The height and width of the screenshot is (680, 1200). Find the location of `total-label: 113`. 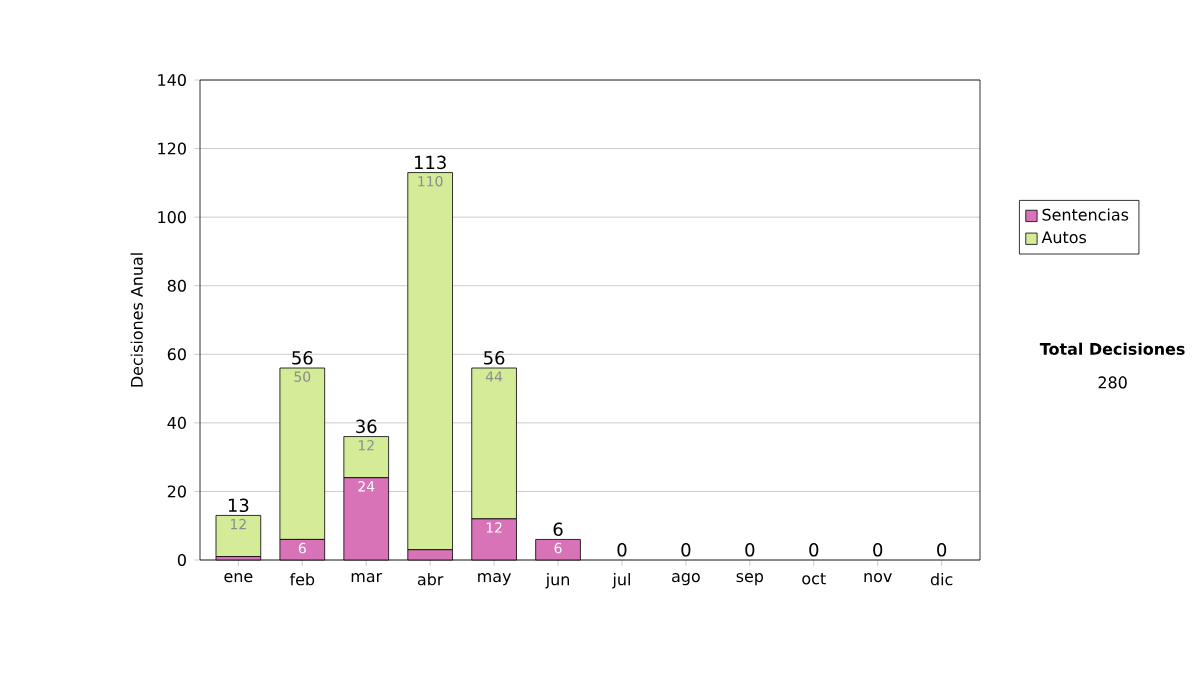

total-label: 113 is located at coordinates (430, 162).